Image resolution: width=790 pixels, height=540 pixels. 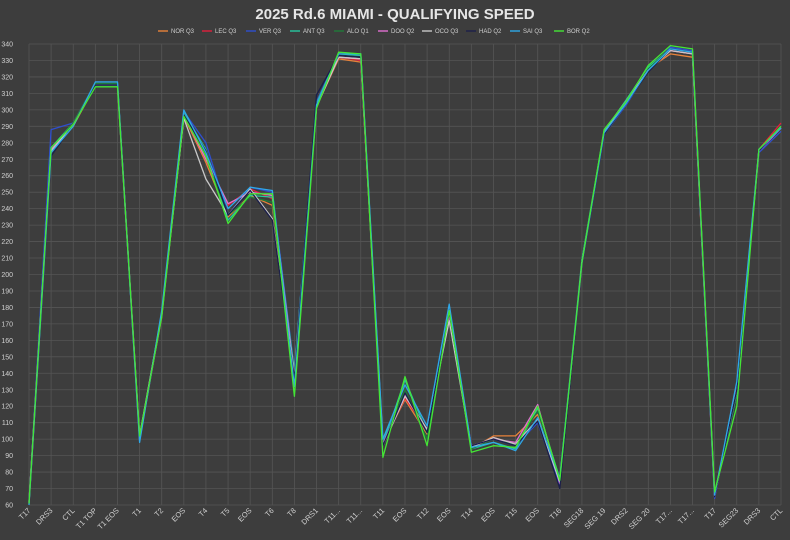 What do you see at coordinates (7, 77) in the screenshot?
I see `y-tick-label: 320` at bounding box center [7, 77].